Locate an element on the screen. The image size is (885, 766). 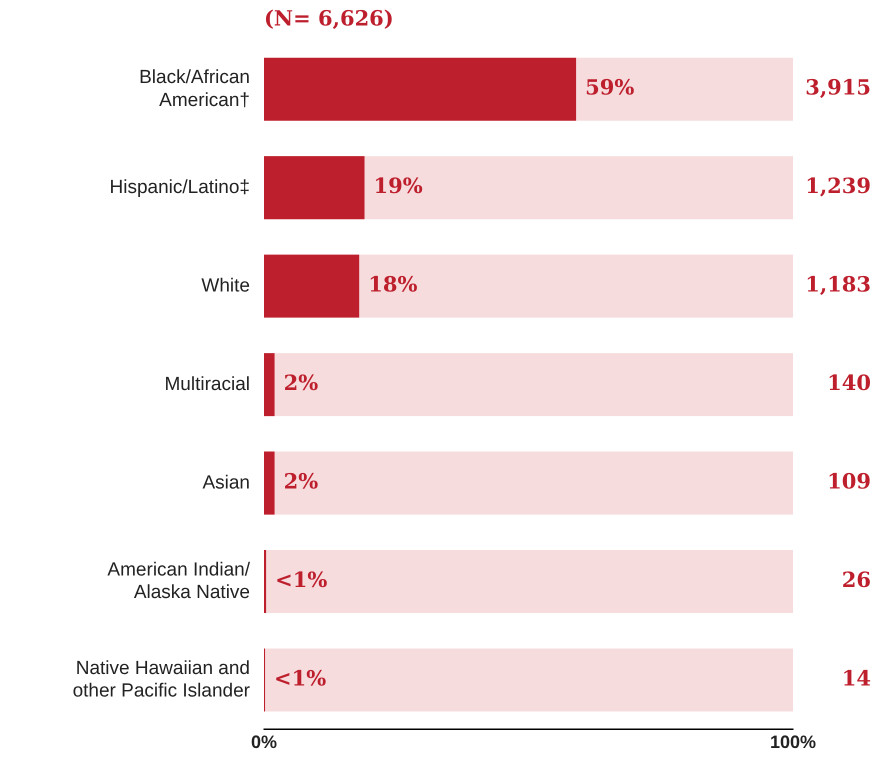
text: 140 is located at coordinates (849, 383).